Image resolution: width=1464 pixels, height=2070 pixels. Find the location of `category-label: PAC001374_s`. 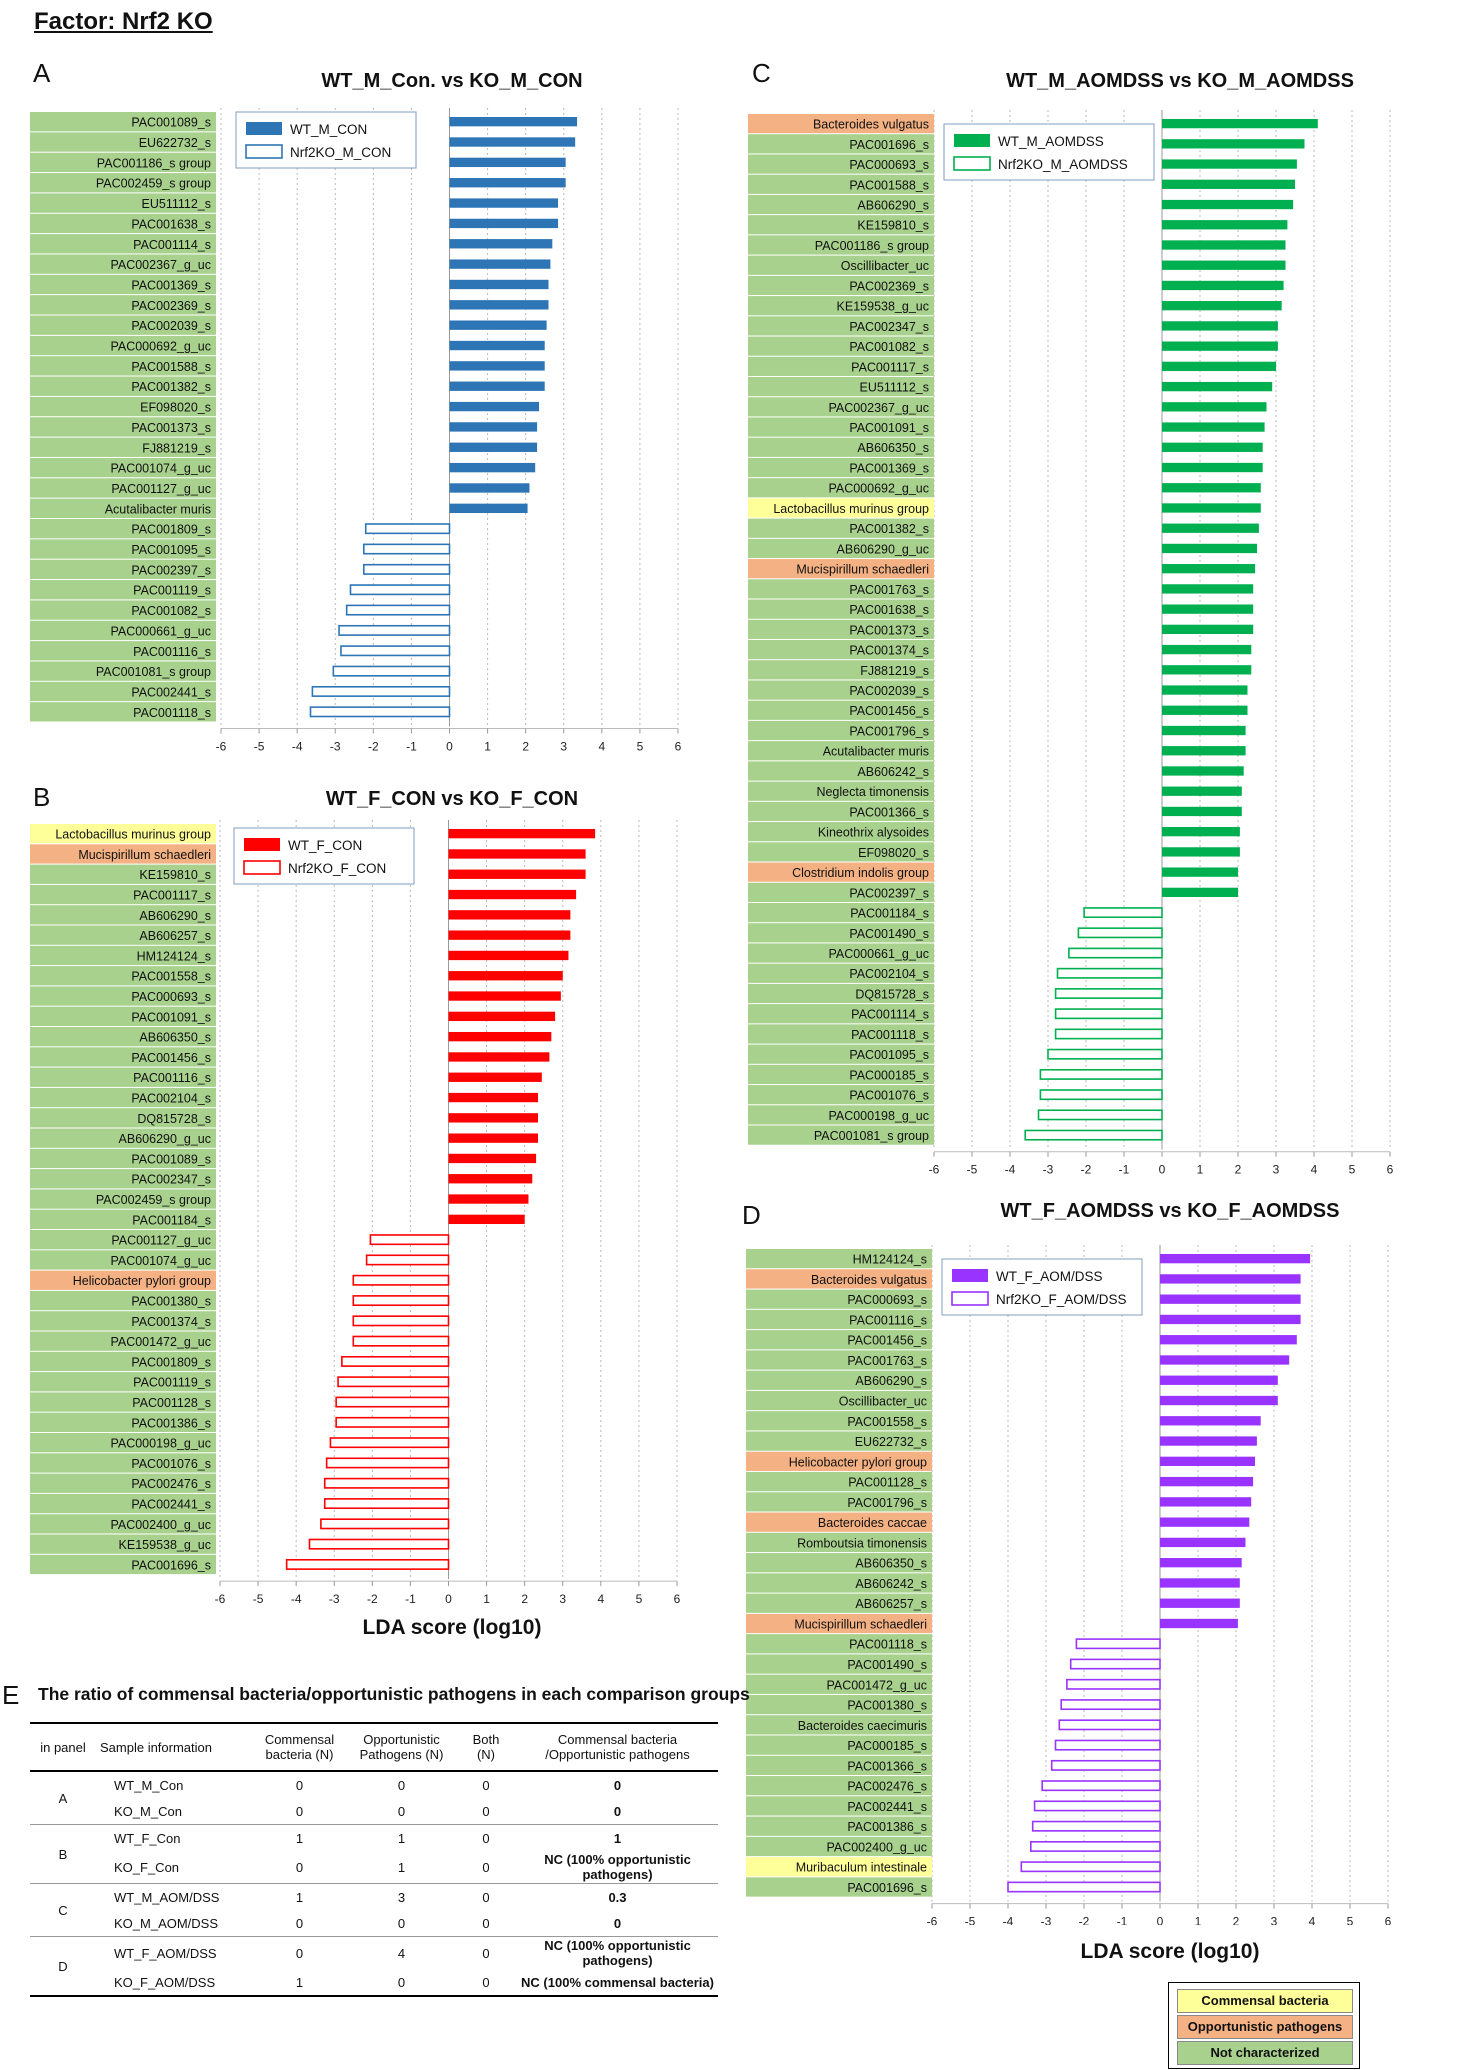

category-label: PAC001374_s is located at coordinates (171, 1322).